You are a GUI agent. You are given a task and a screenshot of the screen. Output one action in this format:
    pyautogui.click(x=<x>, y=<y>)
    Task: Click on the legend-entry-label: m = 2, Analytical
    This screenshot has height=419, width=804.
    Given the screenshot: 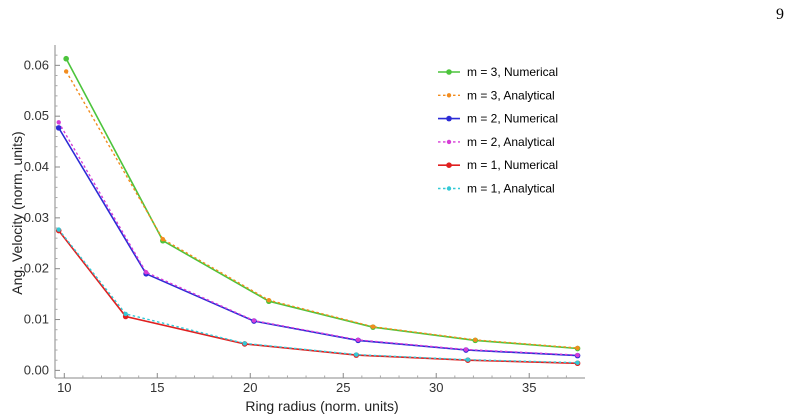 What is the action you would take?
    pyautogui.click(x=511, y=142)
    